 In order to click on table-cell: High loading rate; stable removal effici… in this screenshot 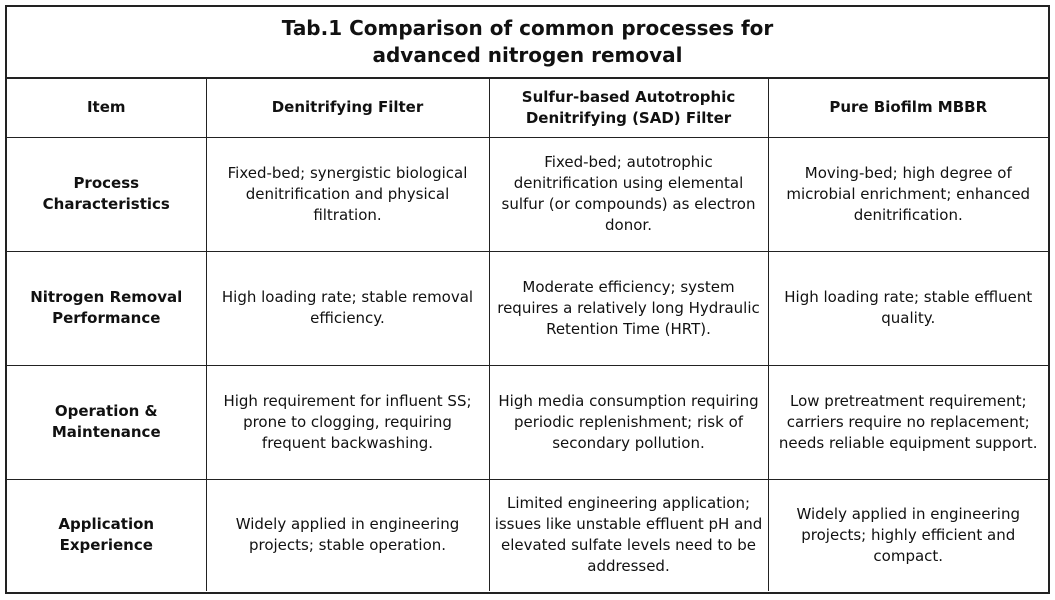, I will do `click(347, 308)`.